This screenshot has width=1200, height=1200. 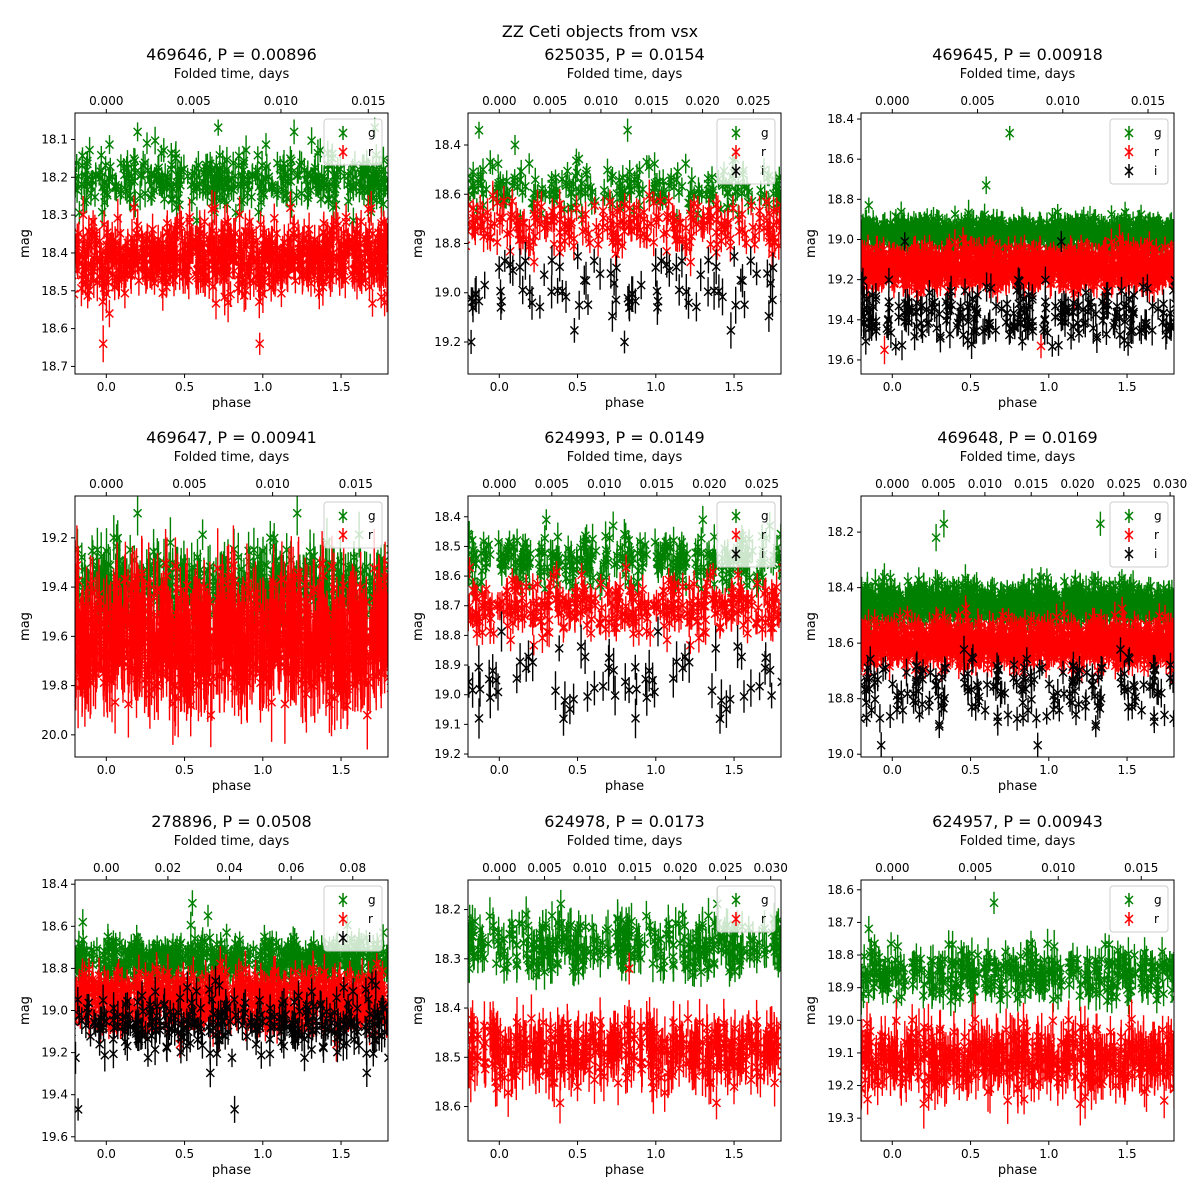 What do you see at coordinates (237, 240) in the screenshot?
I see `plot-data` at bounding box center [237, 240].